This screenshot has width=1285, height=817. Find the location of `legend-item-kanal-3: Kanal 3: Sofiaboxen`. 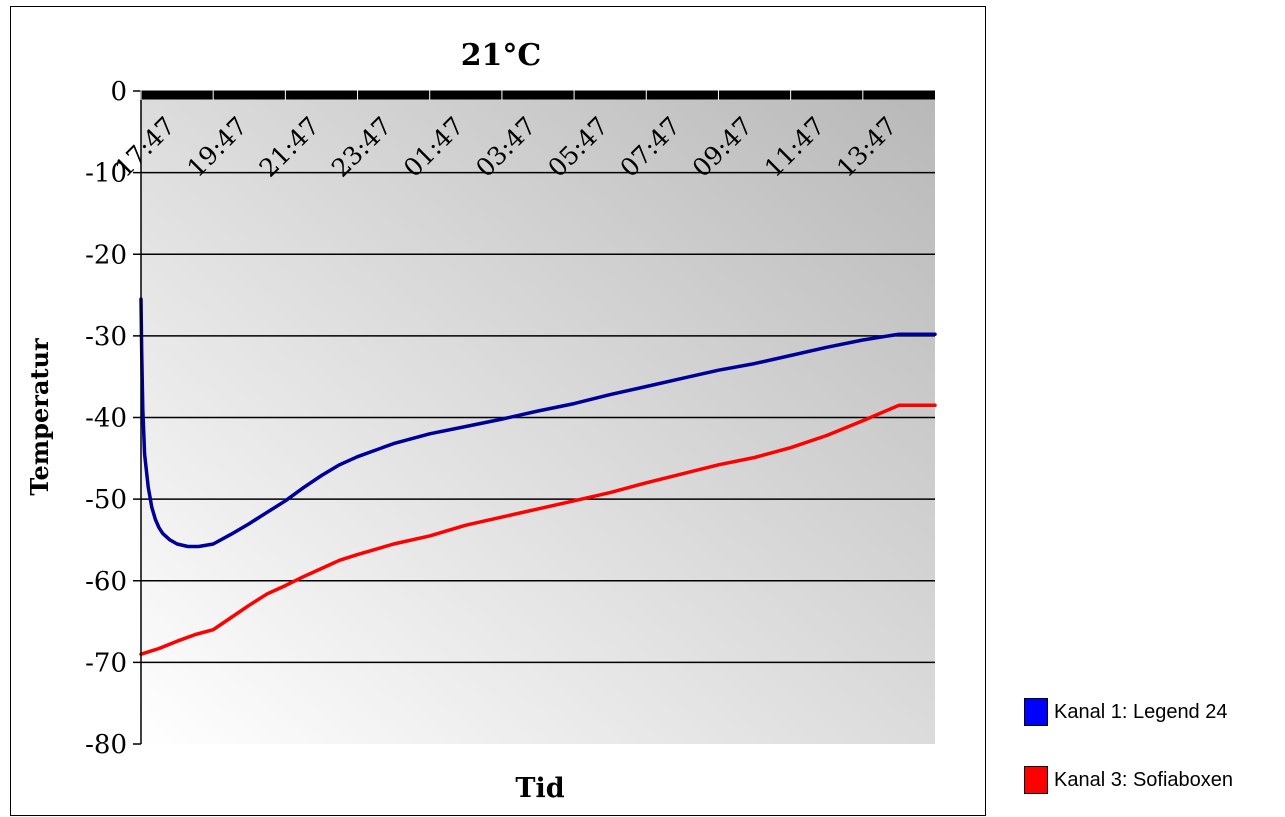

legend-item-kanal-3: Kanal 3: Sofiaboxen is located at coordinates (1128, 780).